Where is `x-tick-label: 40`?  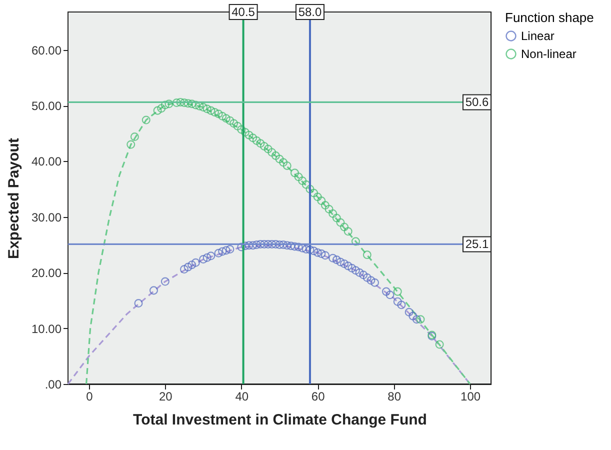 x-tick-label: 40 is located at coordinates (242, 397).